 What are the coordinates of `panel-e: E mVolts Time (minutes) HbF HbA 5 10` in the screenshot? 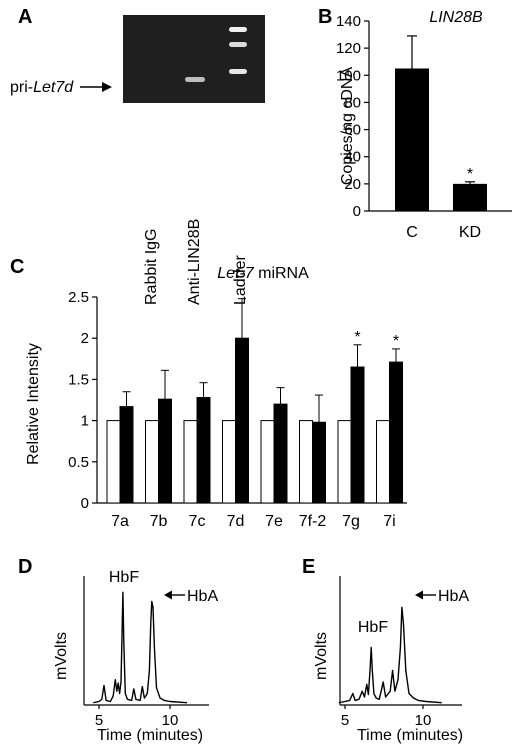 It's located at (385, 650).